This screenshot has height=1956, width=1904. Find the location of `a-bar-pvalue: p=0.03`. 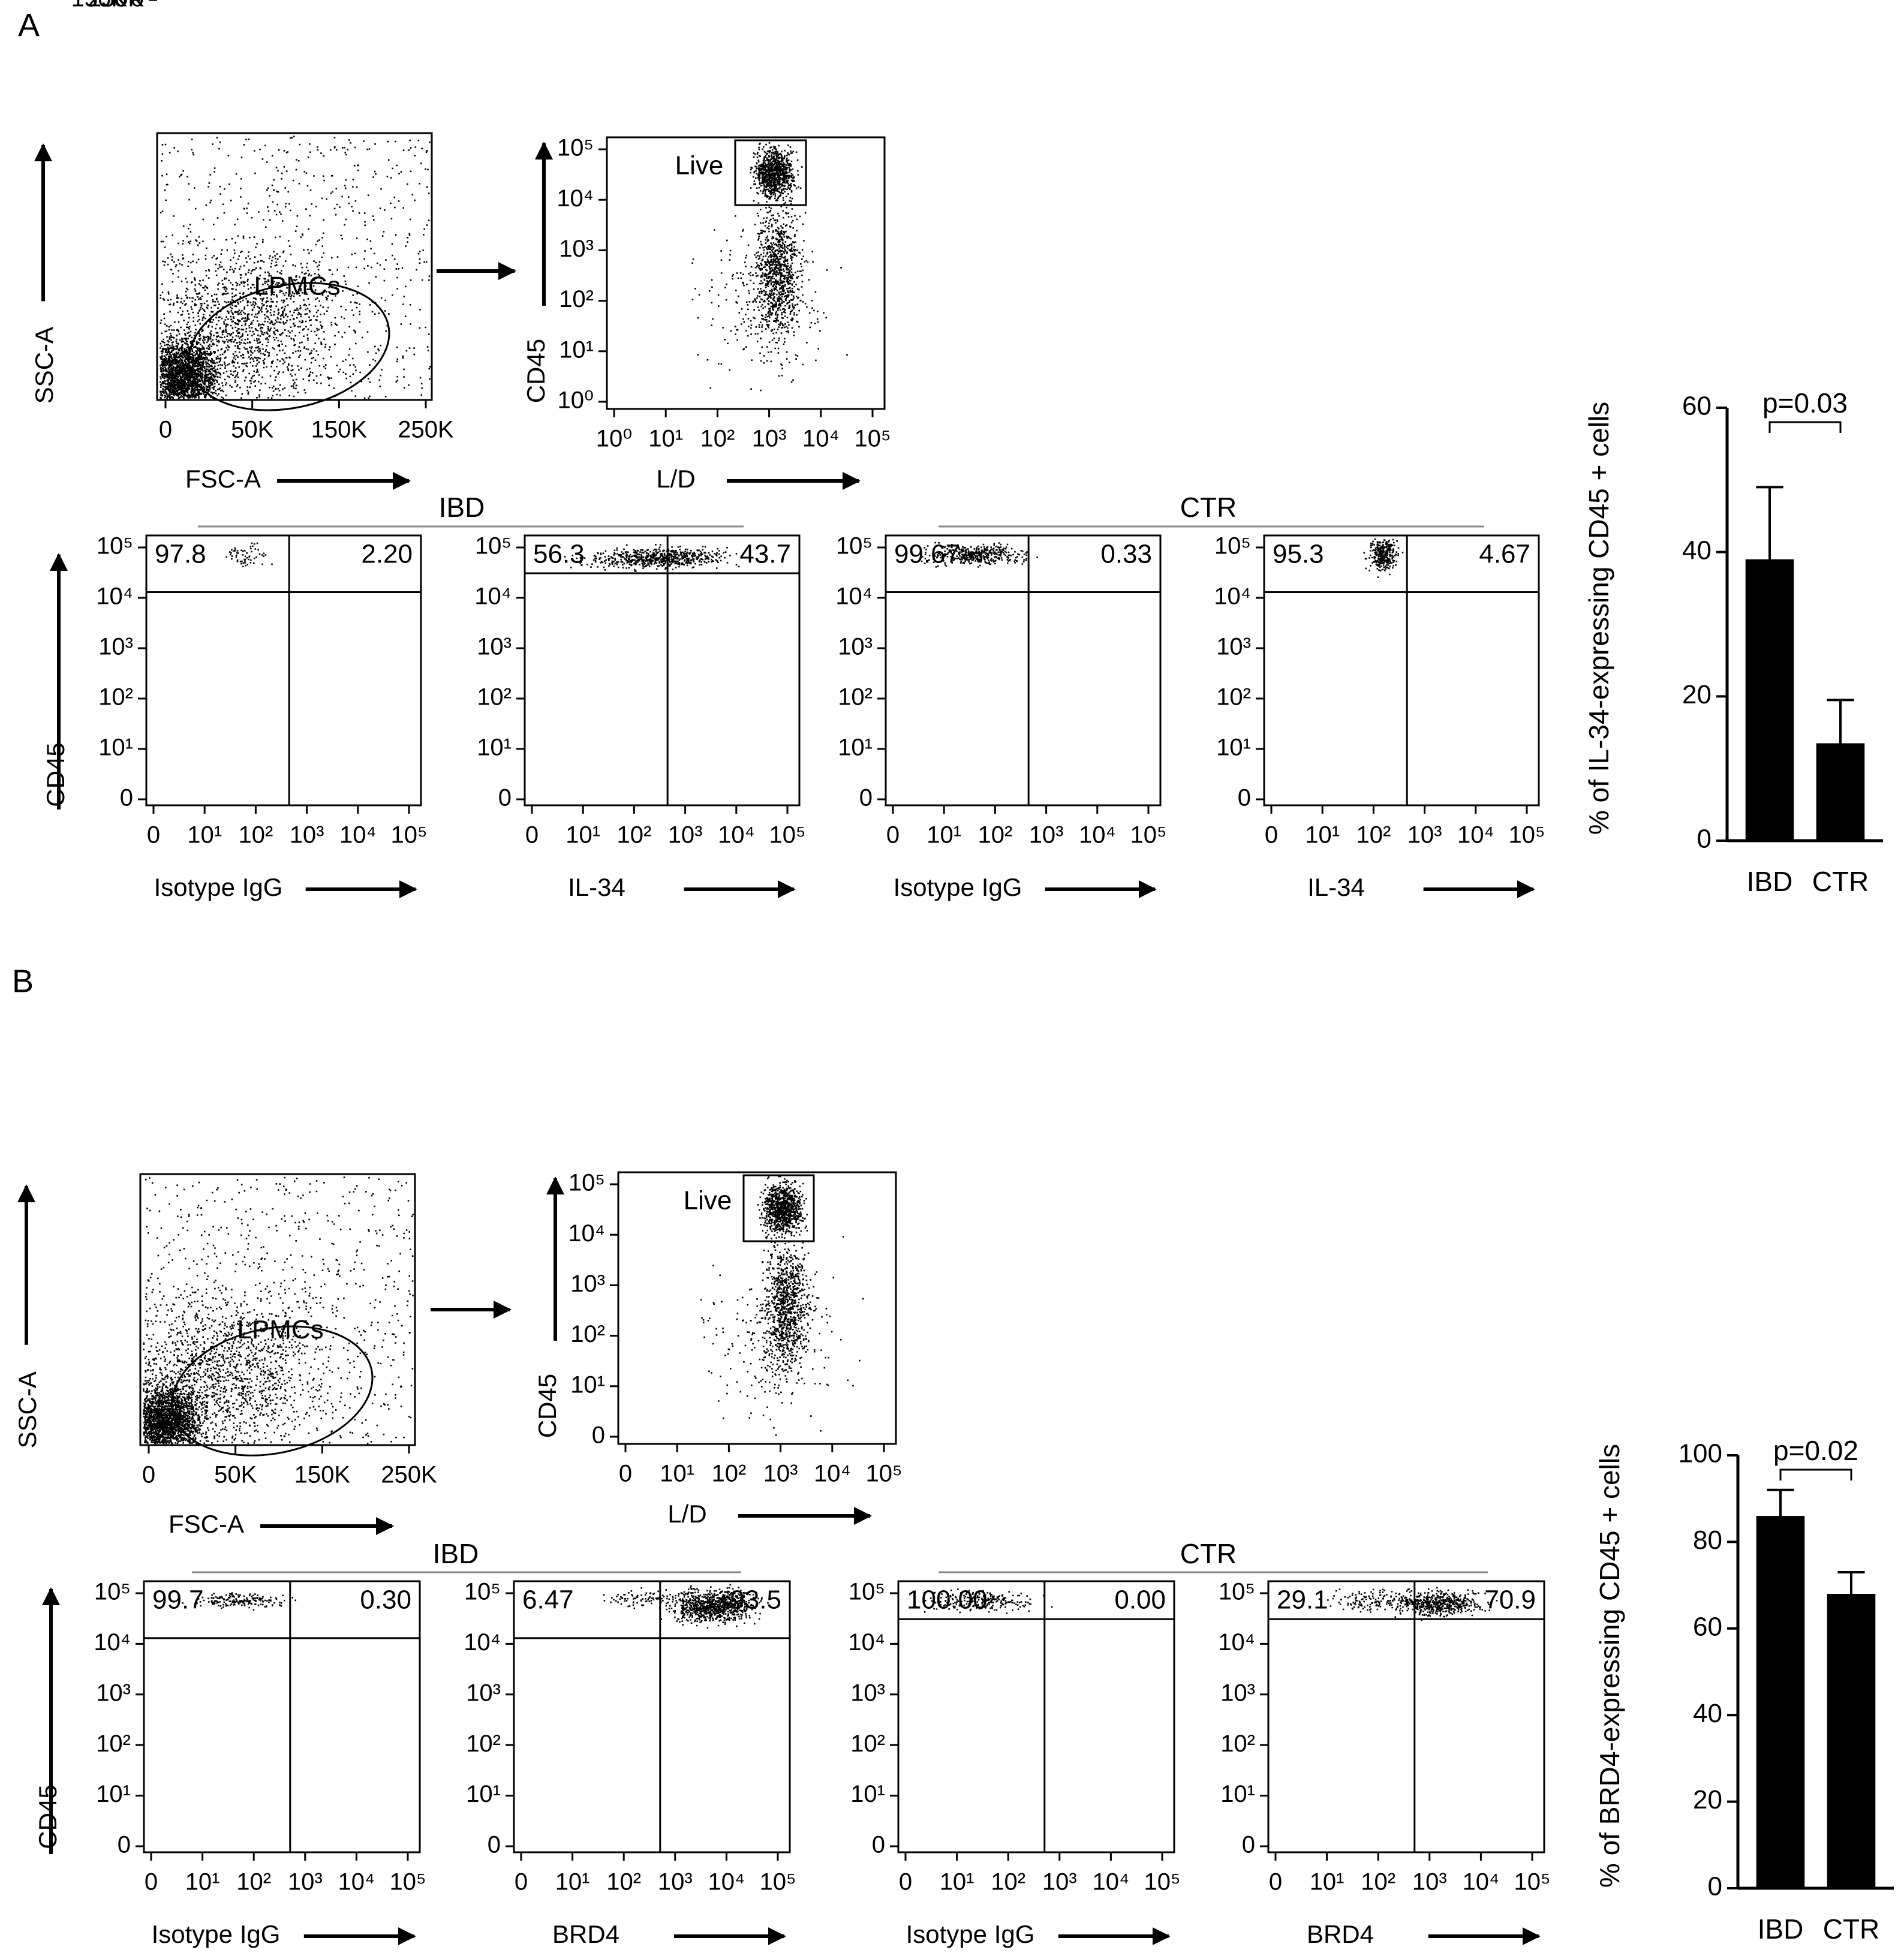

a-bar-pvalue: p=0.03 is located at coordinates (1805, 403).